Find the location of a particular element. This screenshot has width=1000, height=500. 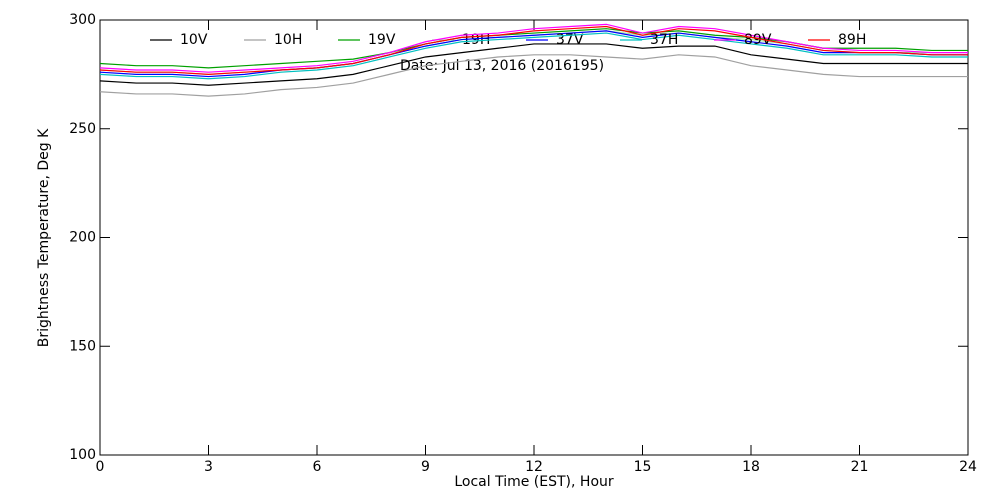

legend-label: 10V is located at coordinates (194, 40).